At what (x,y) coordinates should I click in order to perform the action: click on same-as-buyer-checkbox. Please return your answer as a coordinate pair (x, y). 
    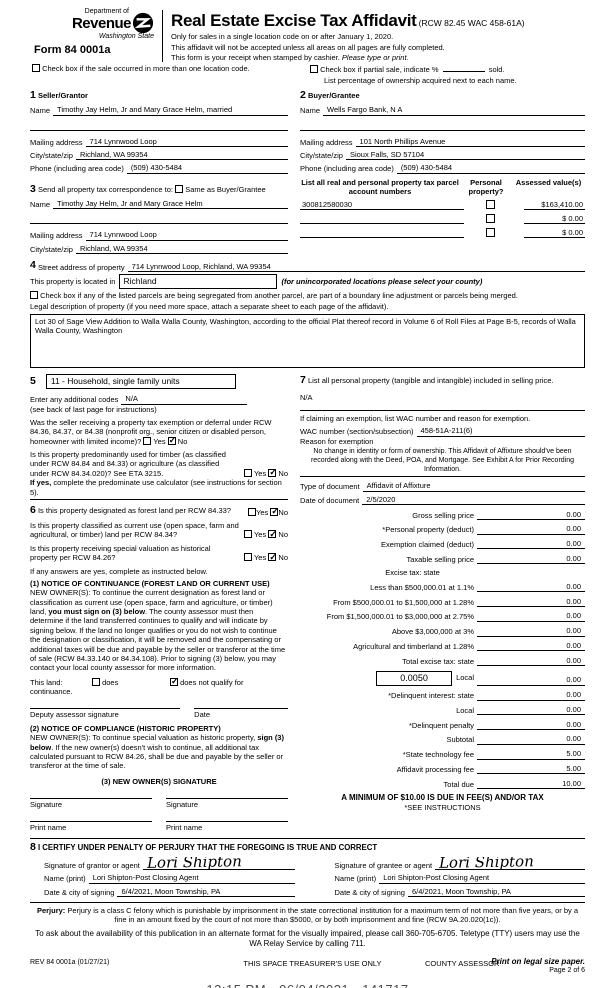
    Looking at the image, I should click on (179, 189).